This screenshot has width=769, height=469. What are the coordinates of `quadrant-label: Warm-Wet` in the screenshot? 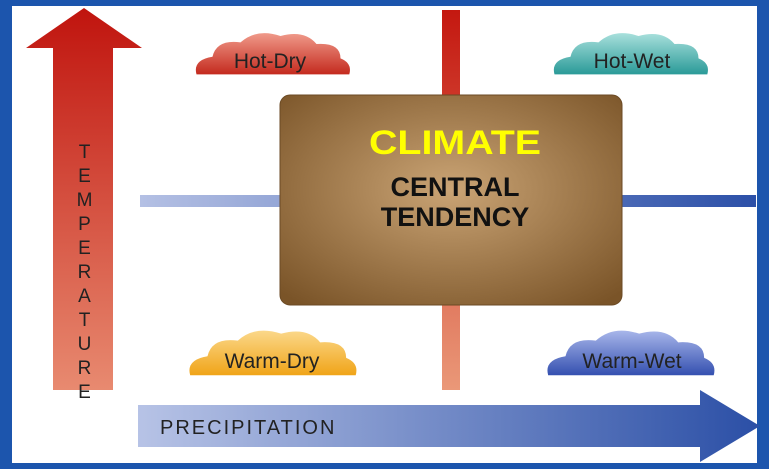 It's located at (631, 361).